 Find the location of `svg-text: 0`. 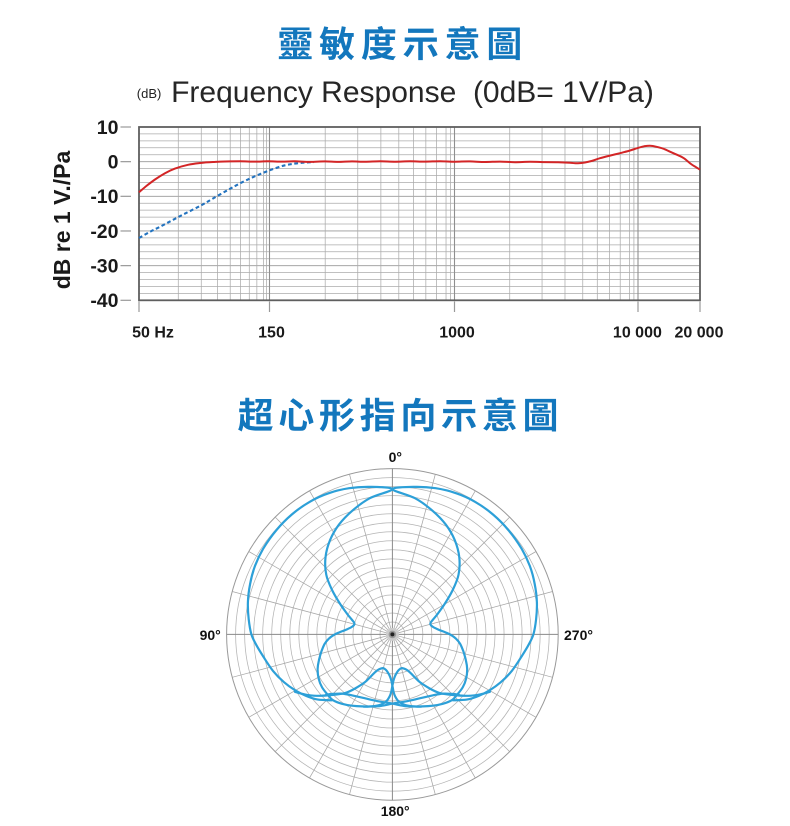

svg-text: 0 is located at coordinates (113, 162).